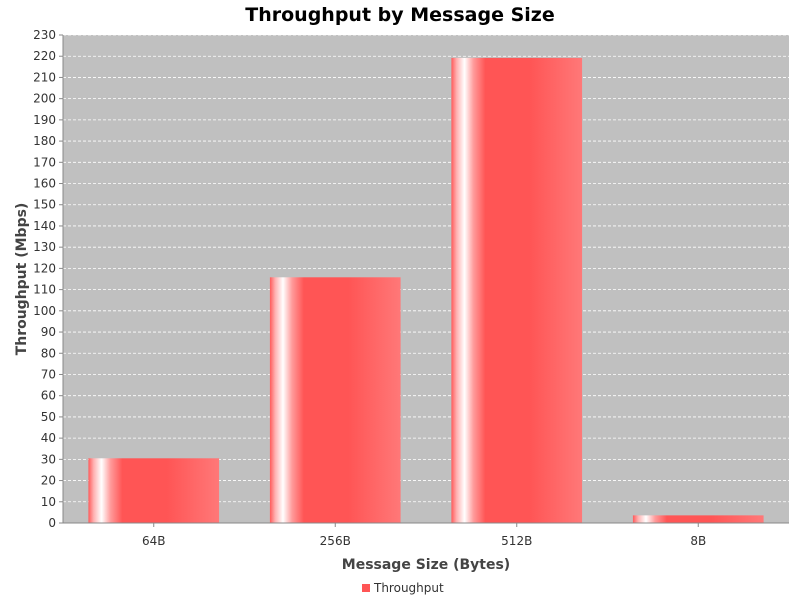  What do you see at coordinates (154, 490) in the screenshot?
I see `bar-64b` at bounding box center [154, 490].